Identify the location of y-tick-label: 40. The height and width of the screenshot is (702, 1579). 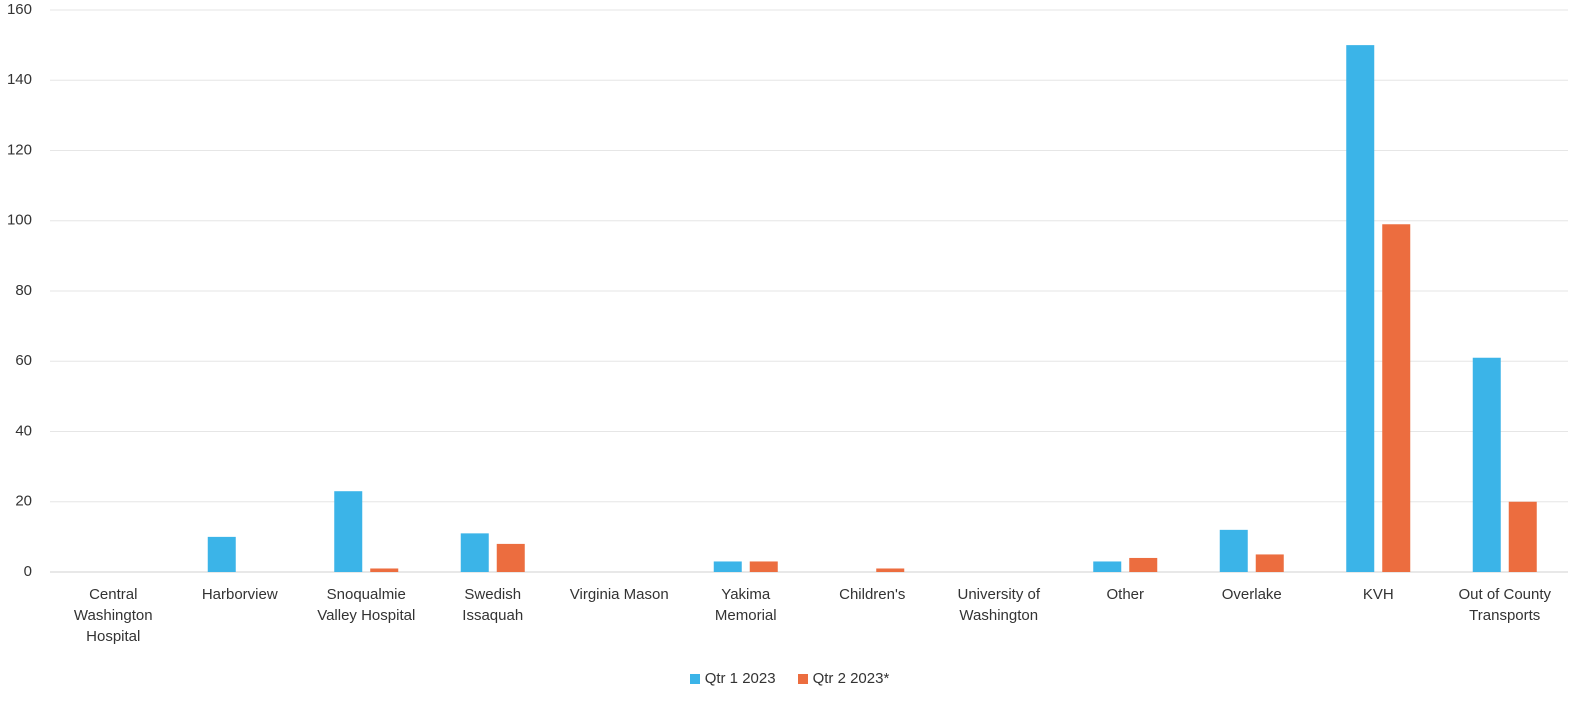
(23, 430).